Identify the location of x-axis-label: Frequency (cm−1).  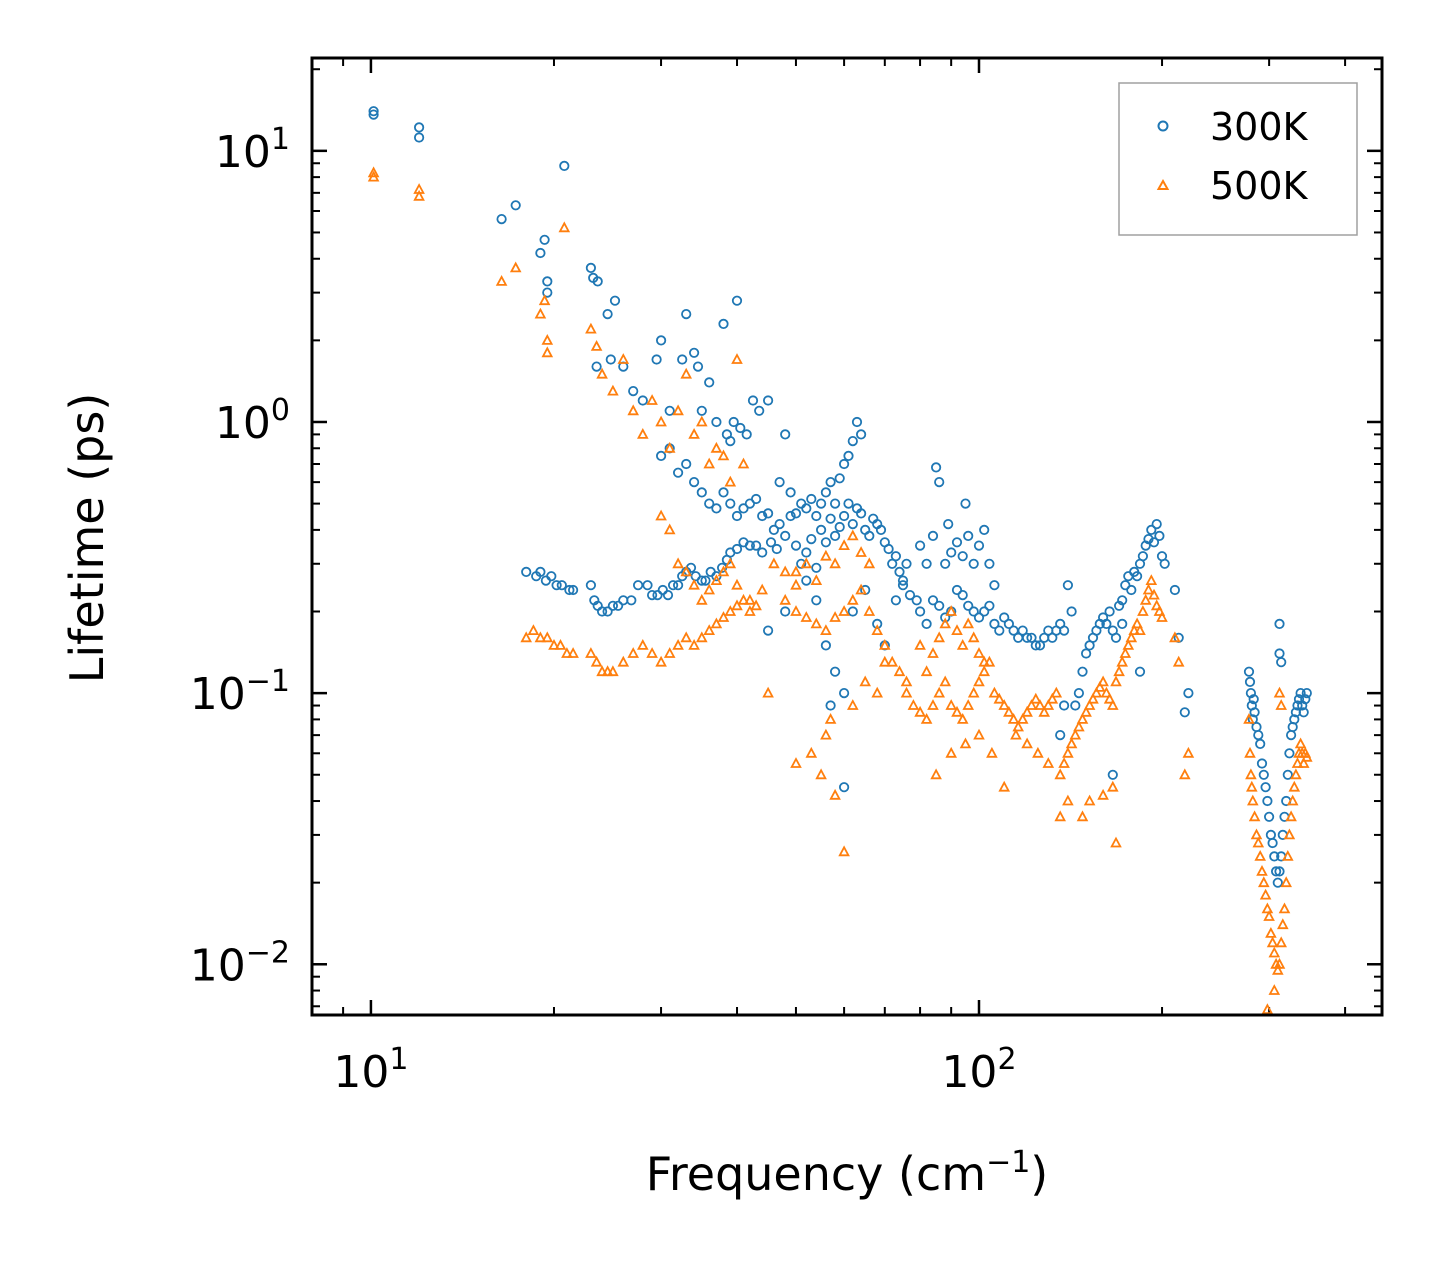
(847, 1173).